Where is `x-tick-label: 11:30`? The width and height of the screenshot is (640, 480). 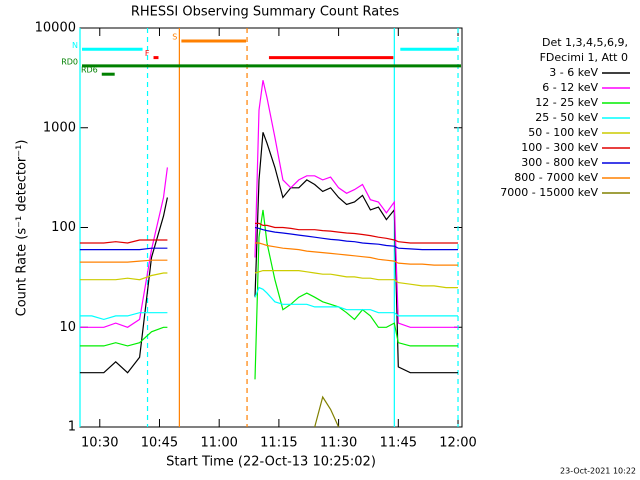 x-tick-label: 11:30 is located at coordinates (338, 443).